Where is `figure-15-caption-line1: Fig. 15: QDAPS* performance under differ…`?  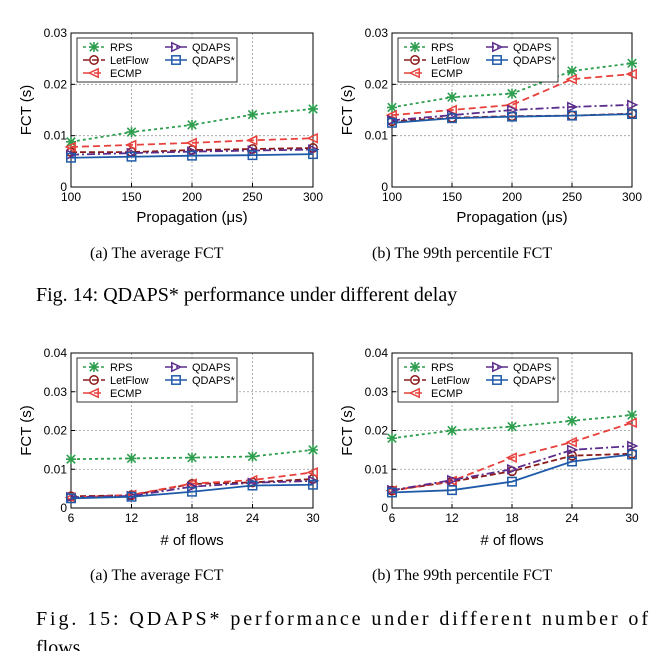
figure-15-caption-line1: Fig. 15: QDAPS* performance under differ… is located at coordinates (342, 619).